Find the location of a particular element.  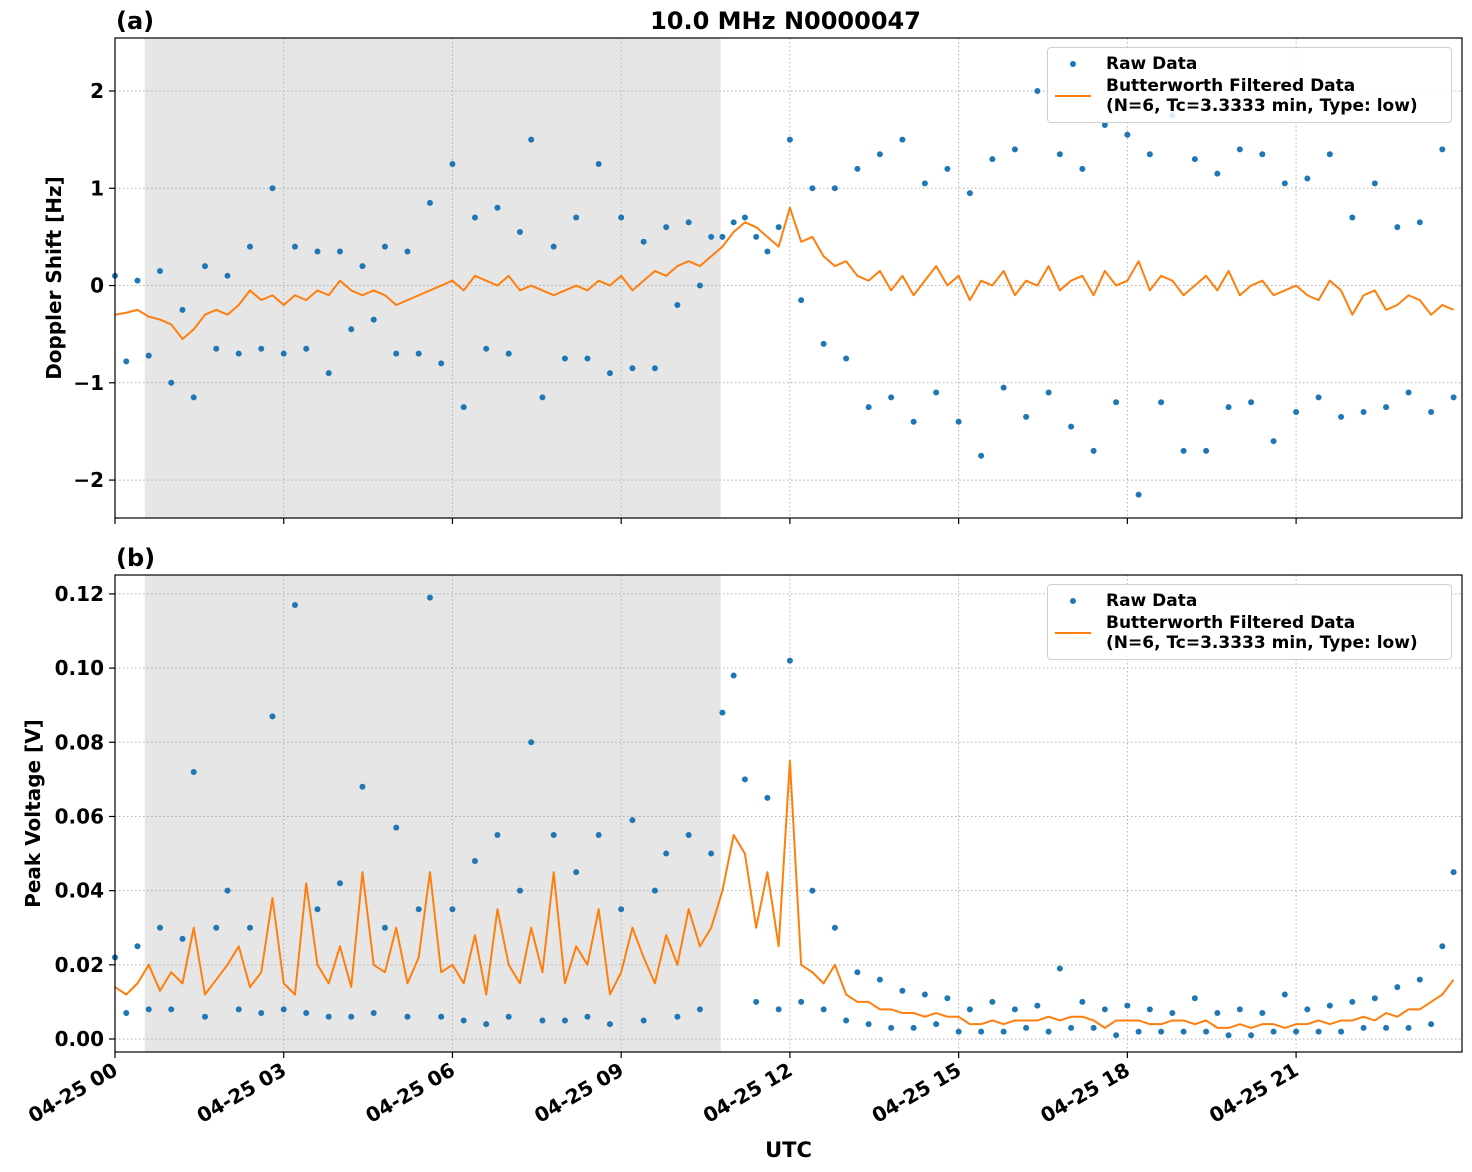

legend-marker is located at coordinates (1073, 601).